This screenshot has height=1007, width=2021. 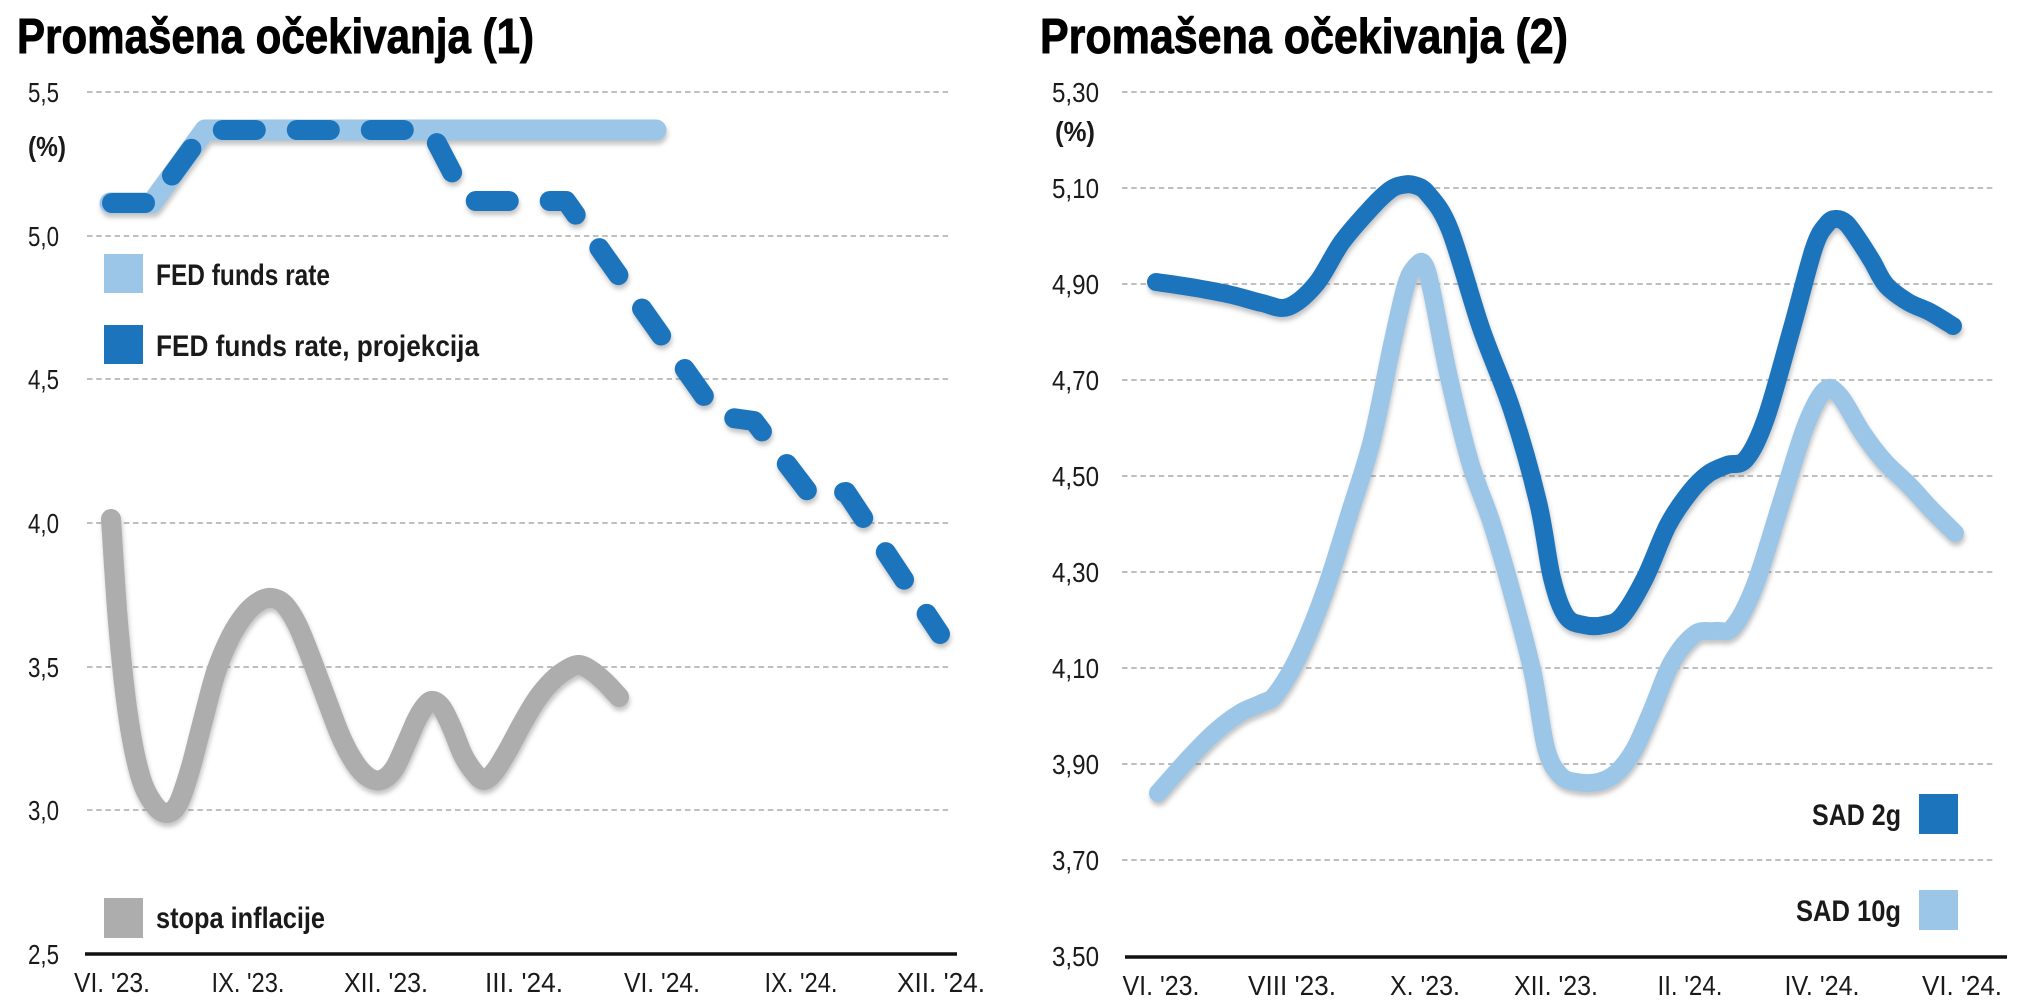 I want to click on svg-text: 5,0, so click(x=43, y=236).